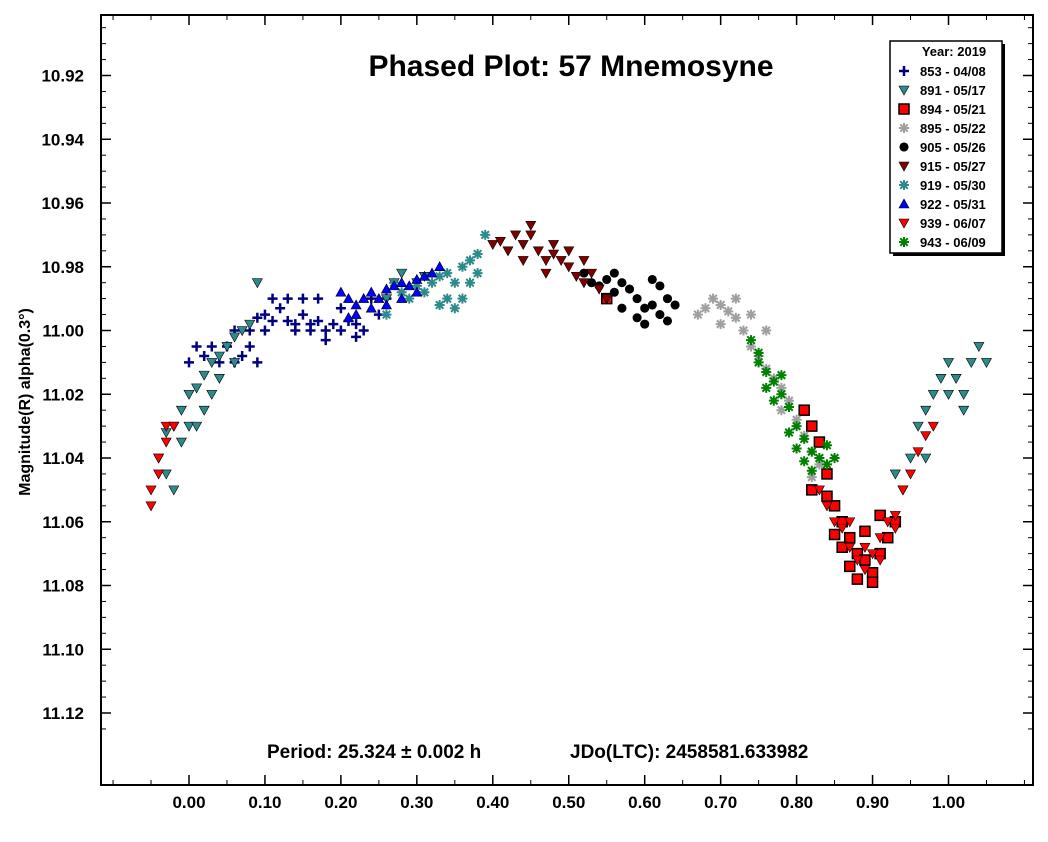 This screenshot has width=1048, height=842. Describe the element at coordinates (948, 802) in the screenshot. I see `x-tick-label: 1.00` at that location.